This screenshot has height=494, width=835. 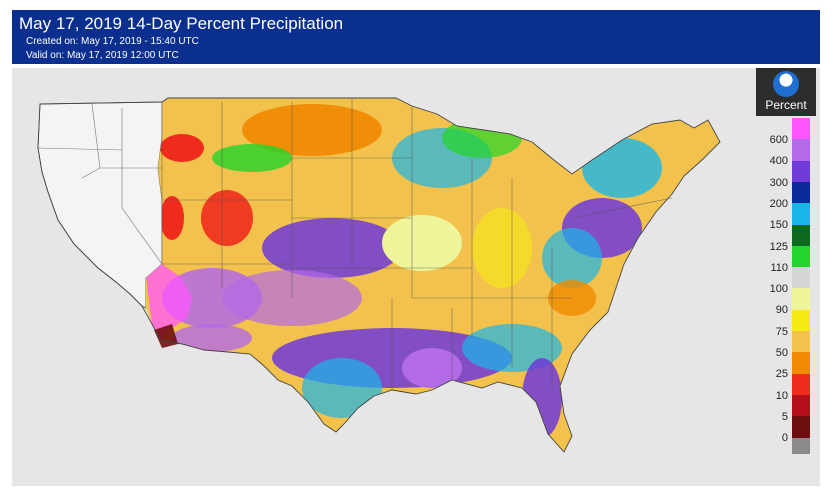 I want to click on noaa-logo: Percent, so click(x=786, y=92).